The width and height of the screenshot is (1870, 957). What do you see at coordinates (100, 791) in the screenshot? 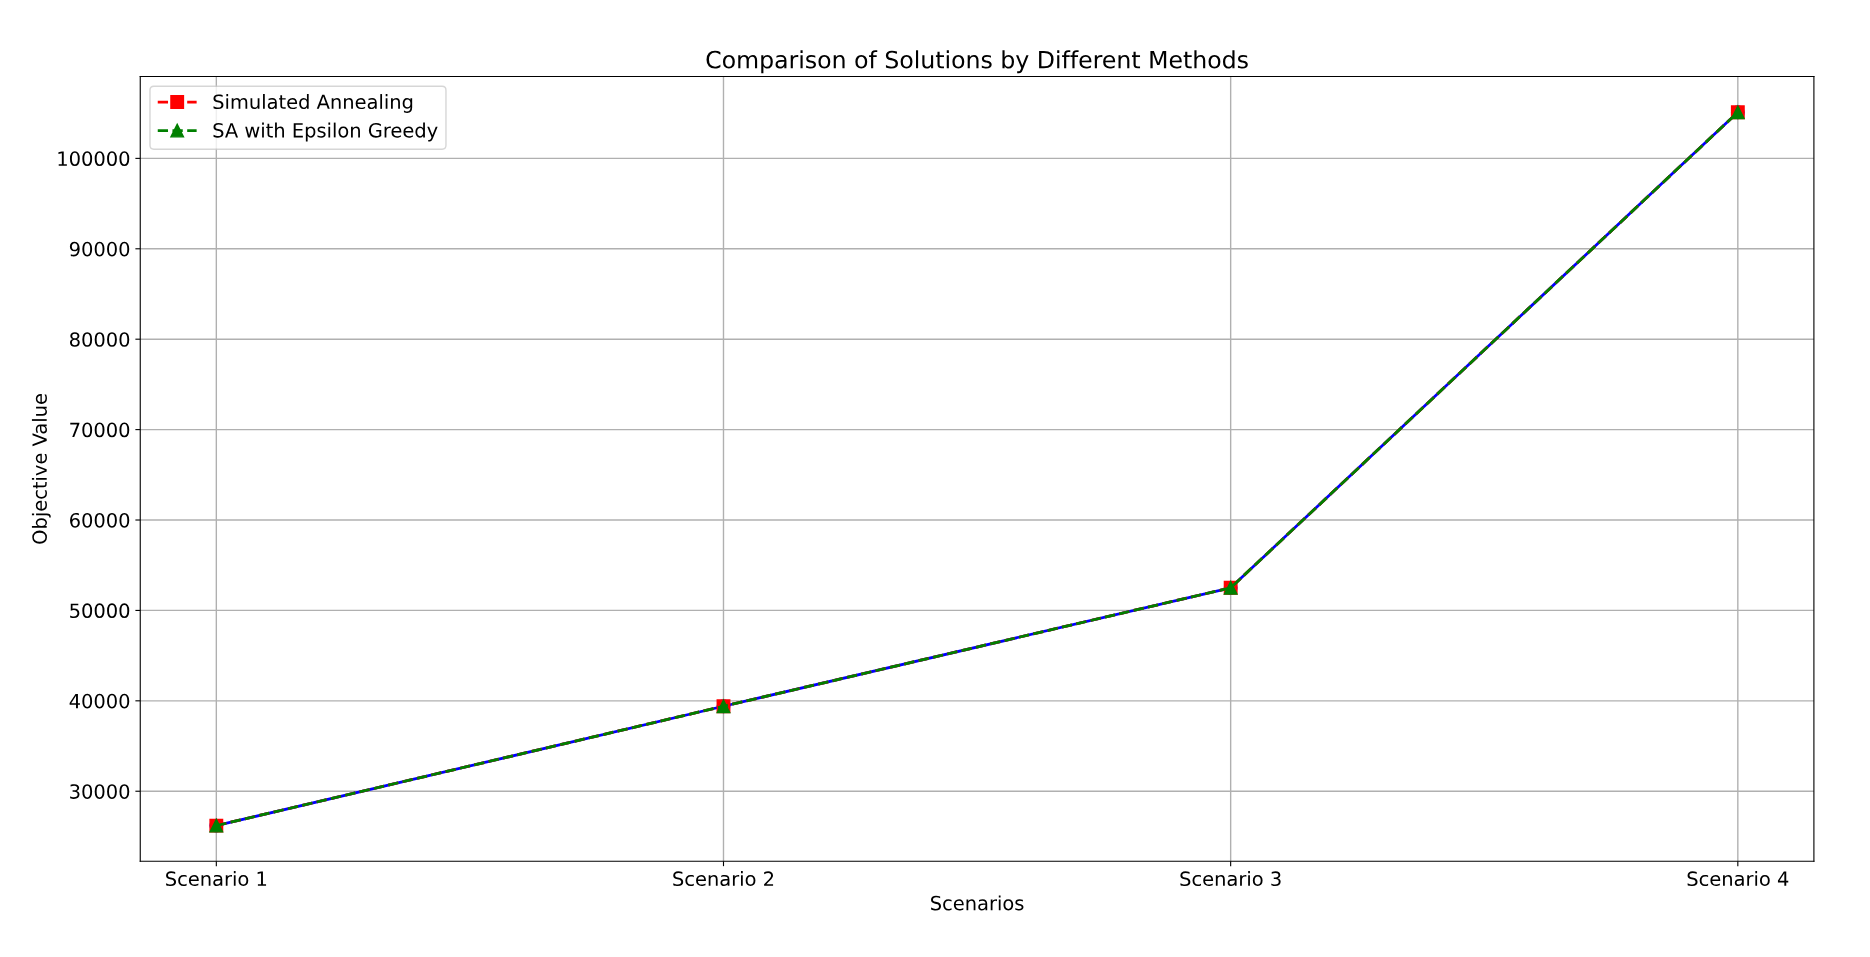
I see `y-tick-label: 30000` at bounding box center [100, 791].